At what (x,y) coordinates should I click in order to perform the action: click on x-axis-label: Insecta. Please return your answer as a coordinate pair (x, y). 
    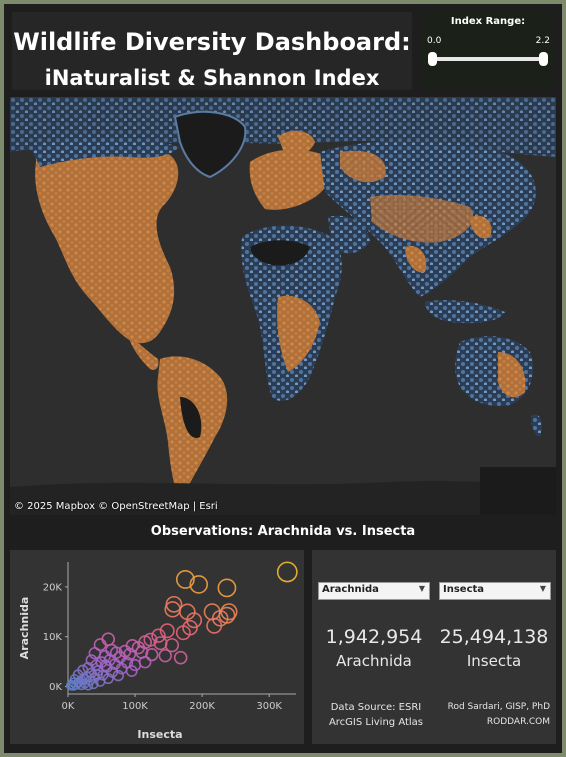
    Looking at the image, I should click on (159, 734).